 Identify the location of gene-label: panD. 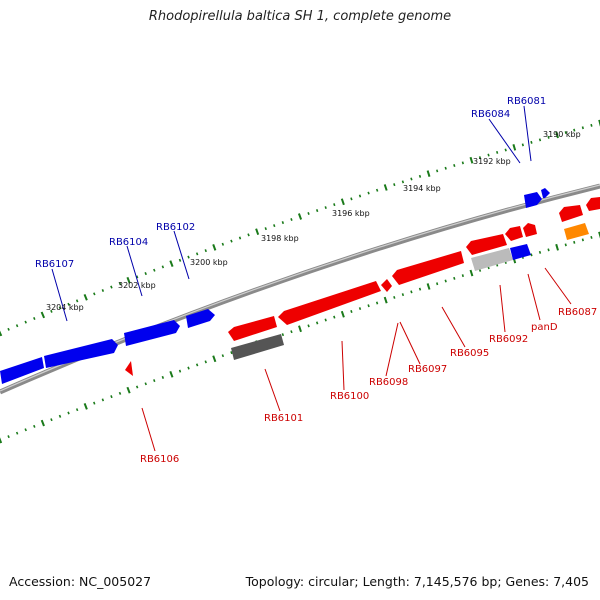
(544, 327).